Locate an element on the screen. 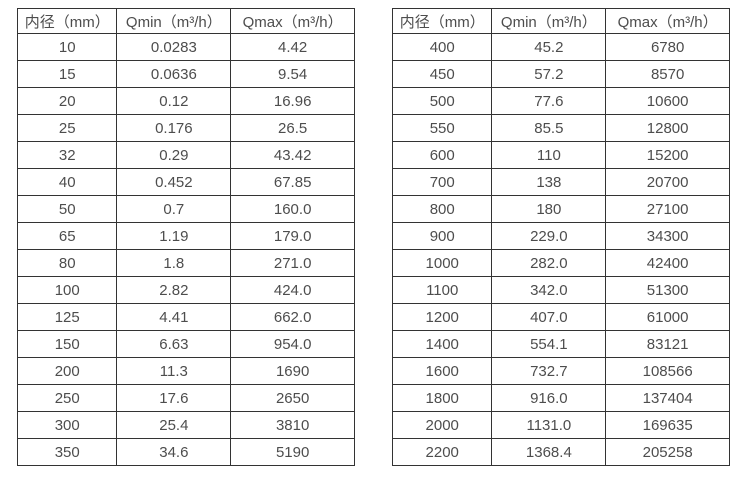  table-cell: 0.0283 is located at coordinates (174, 47).